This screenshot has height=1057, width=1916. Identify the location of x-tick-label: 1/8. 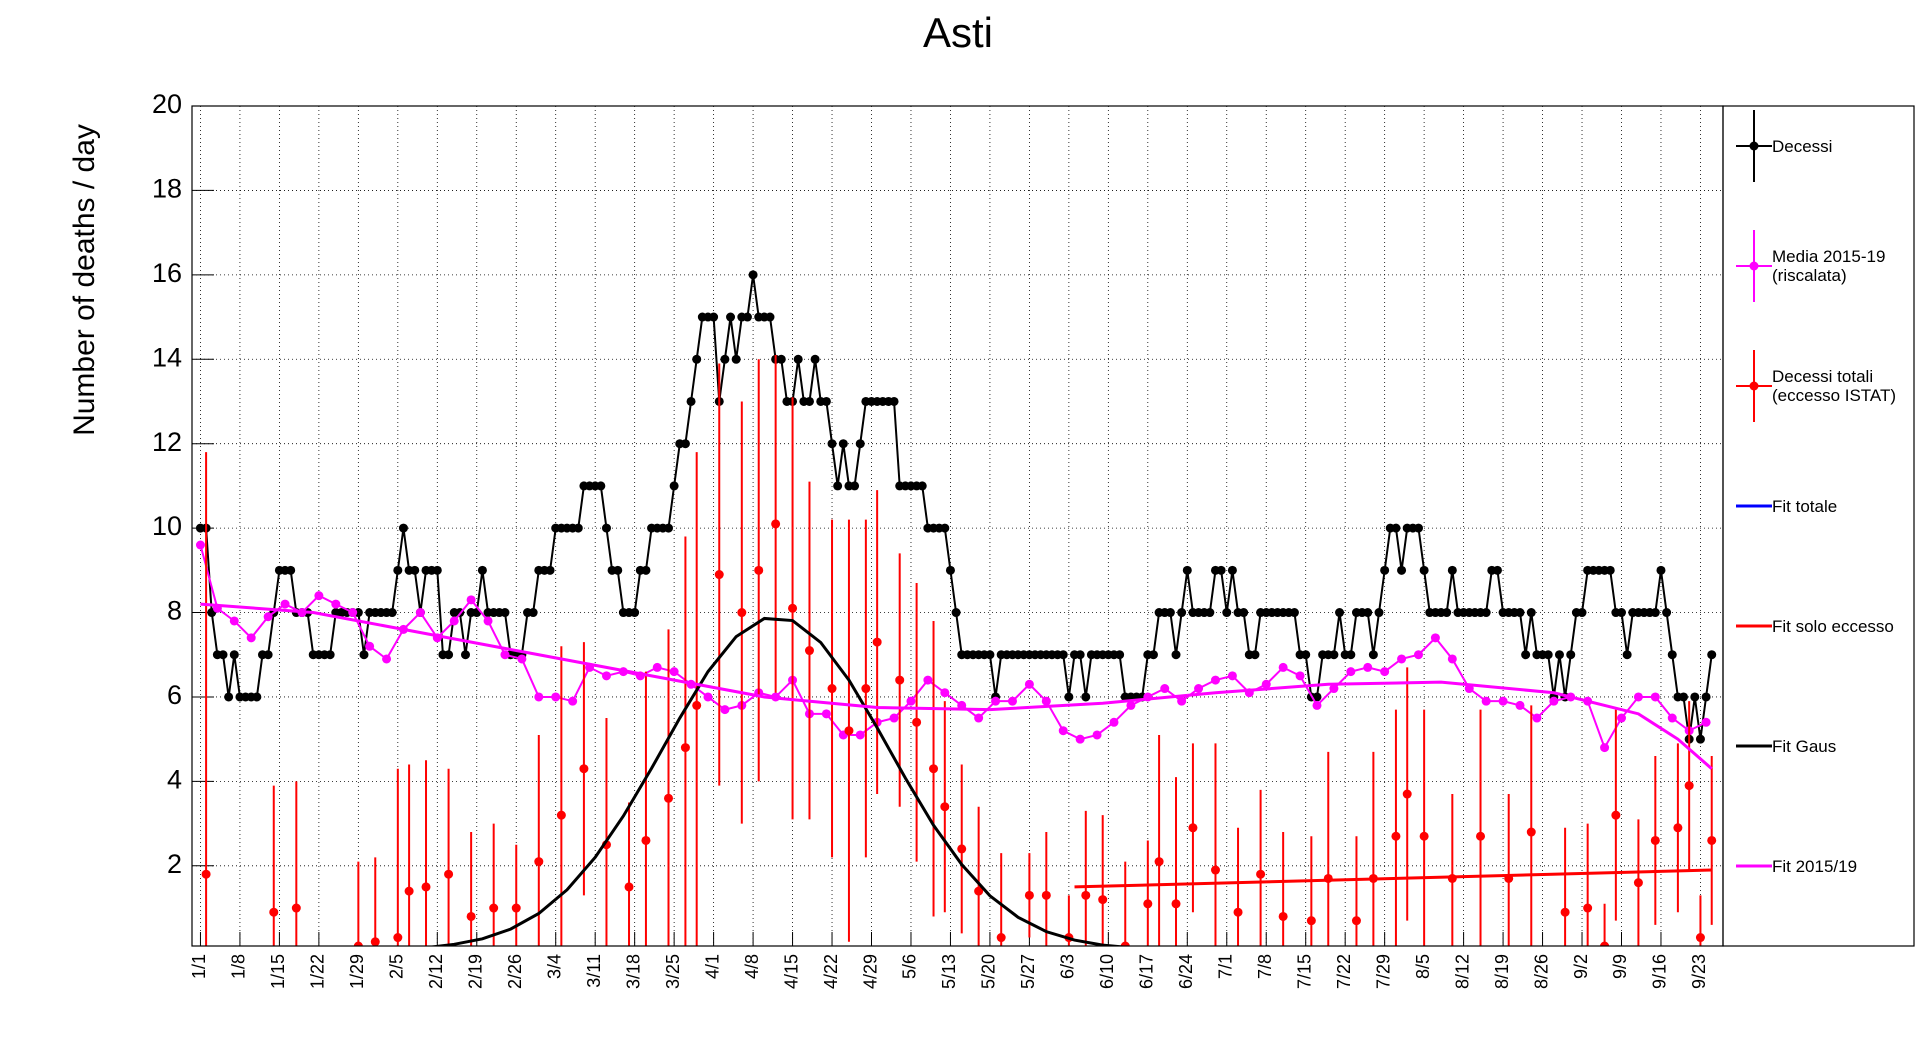
(239, 966).